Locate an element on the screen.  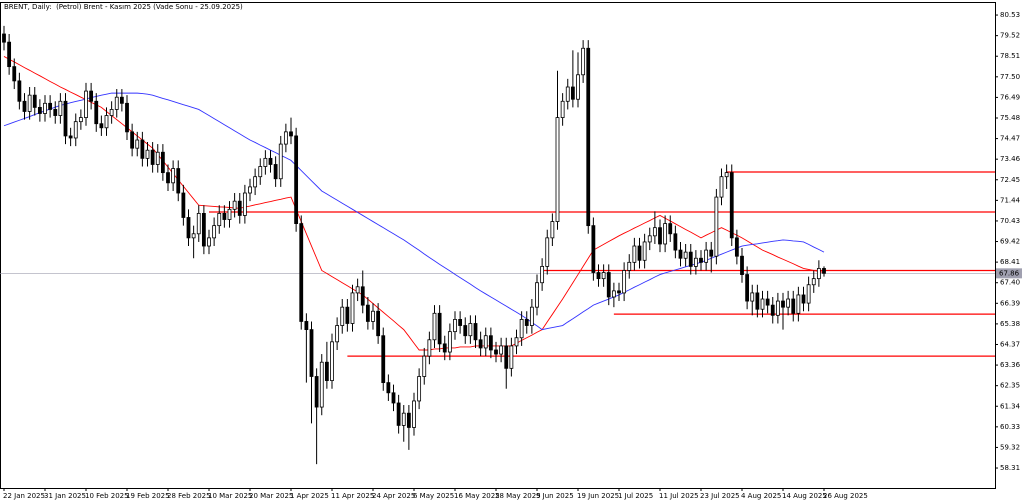
x-tick-label: 31 Jan 2025 is located at coordinates (65, 496).